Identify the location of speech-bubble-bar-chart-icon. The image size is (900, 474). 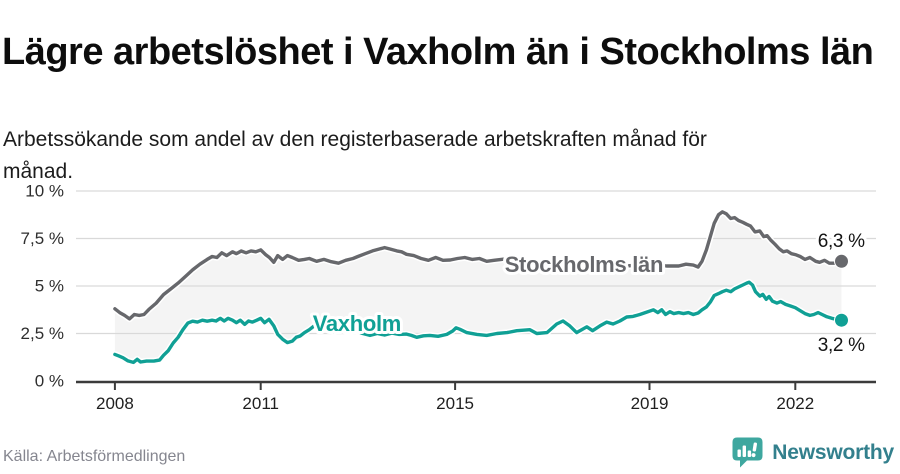
(747, 452).